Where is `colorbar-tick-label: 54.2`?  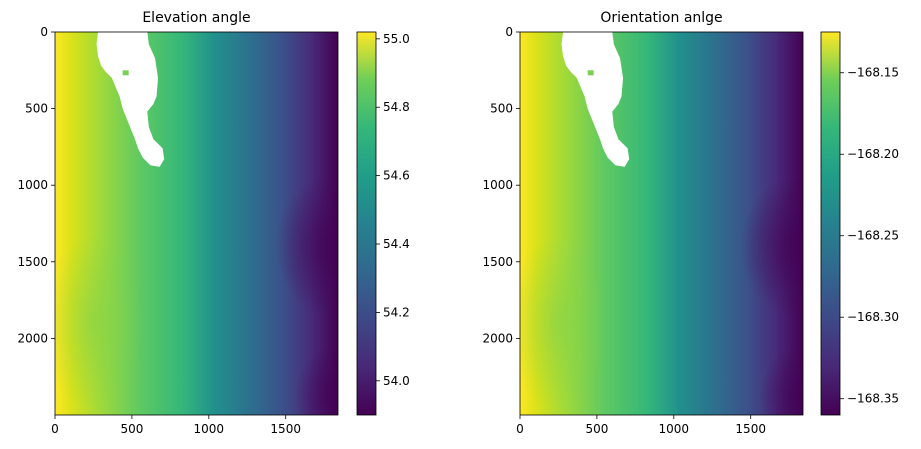 colorbar-tick-label: 54.2 is located at coordinates (396, 312).